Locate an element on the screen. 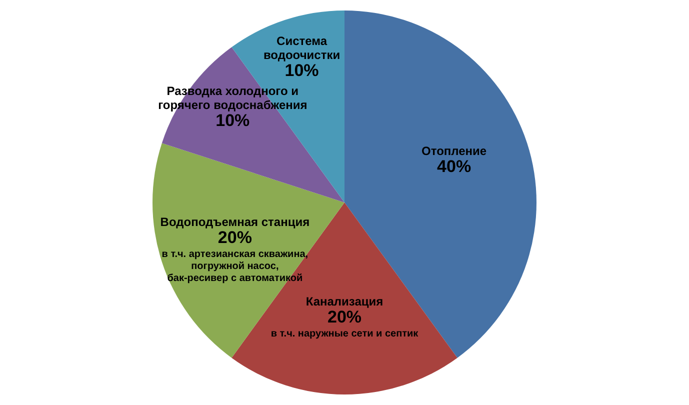  slice-label: Отопление is located at coordinates (454, 151).